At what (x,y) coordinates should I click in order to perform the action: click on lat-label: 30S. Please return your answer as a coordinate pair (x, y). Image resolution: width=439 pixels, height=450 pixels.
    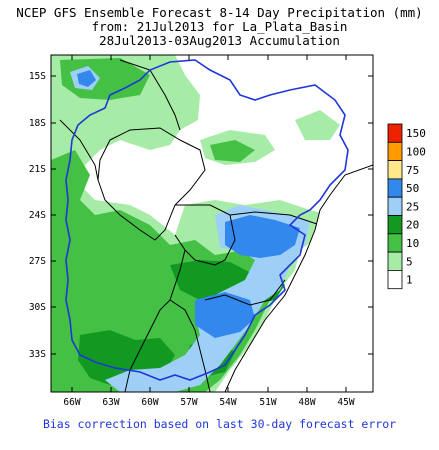
    Looking at the image, I should click on (37, 307).